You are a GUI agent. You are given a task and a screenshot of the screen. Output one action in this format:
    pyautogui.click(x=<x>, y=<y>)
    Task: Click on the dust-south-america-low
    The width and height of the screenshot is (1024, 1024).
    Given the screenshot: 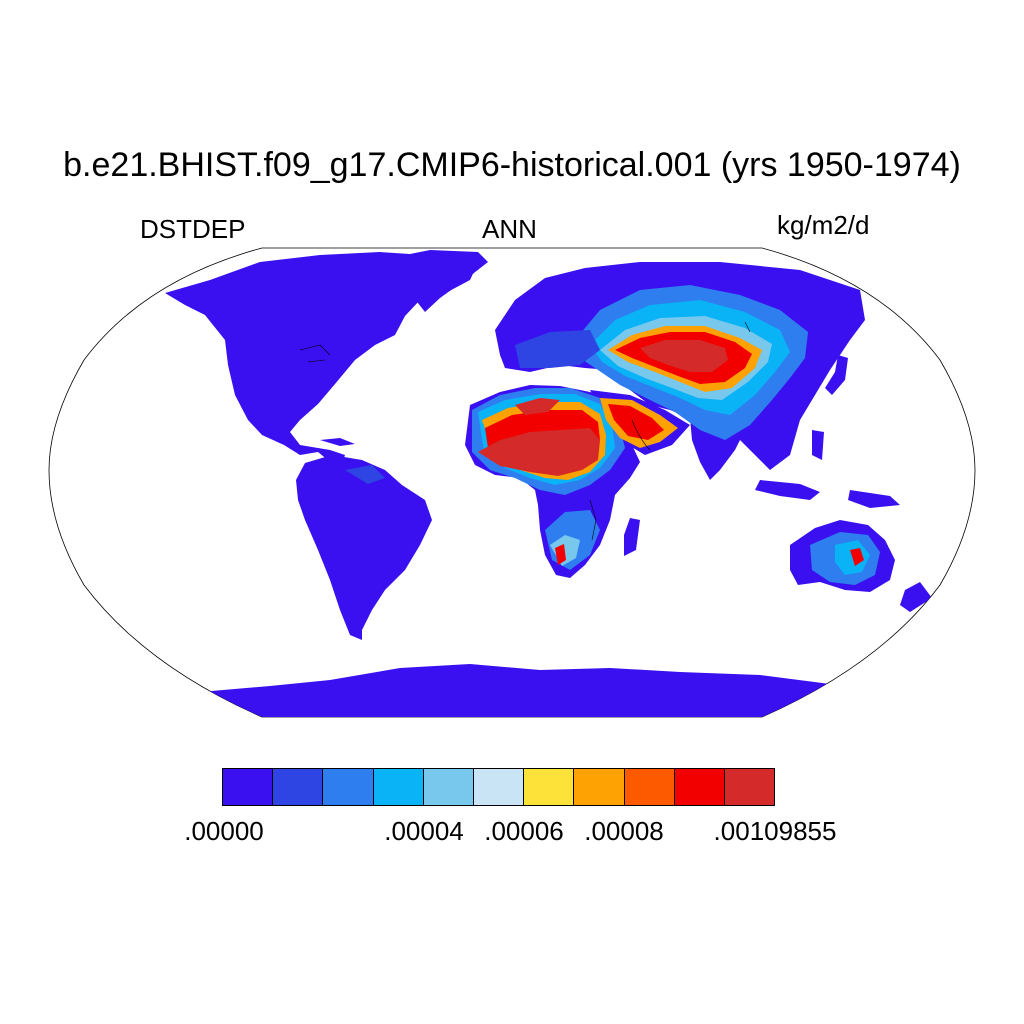 What is the action you would take?
    pyautogui.click(x=365, y=474)
    